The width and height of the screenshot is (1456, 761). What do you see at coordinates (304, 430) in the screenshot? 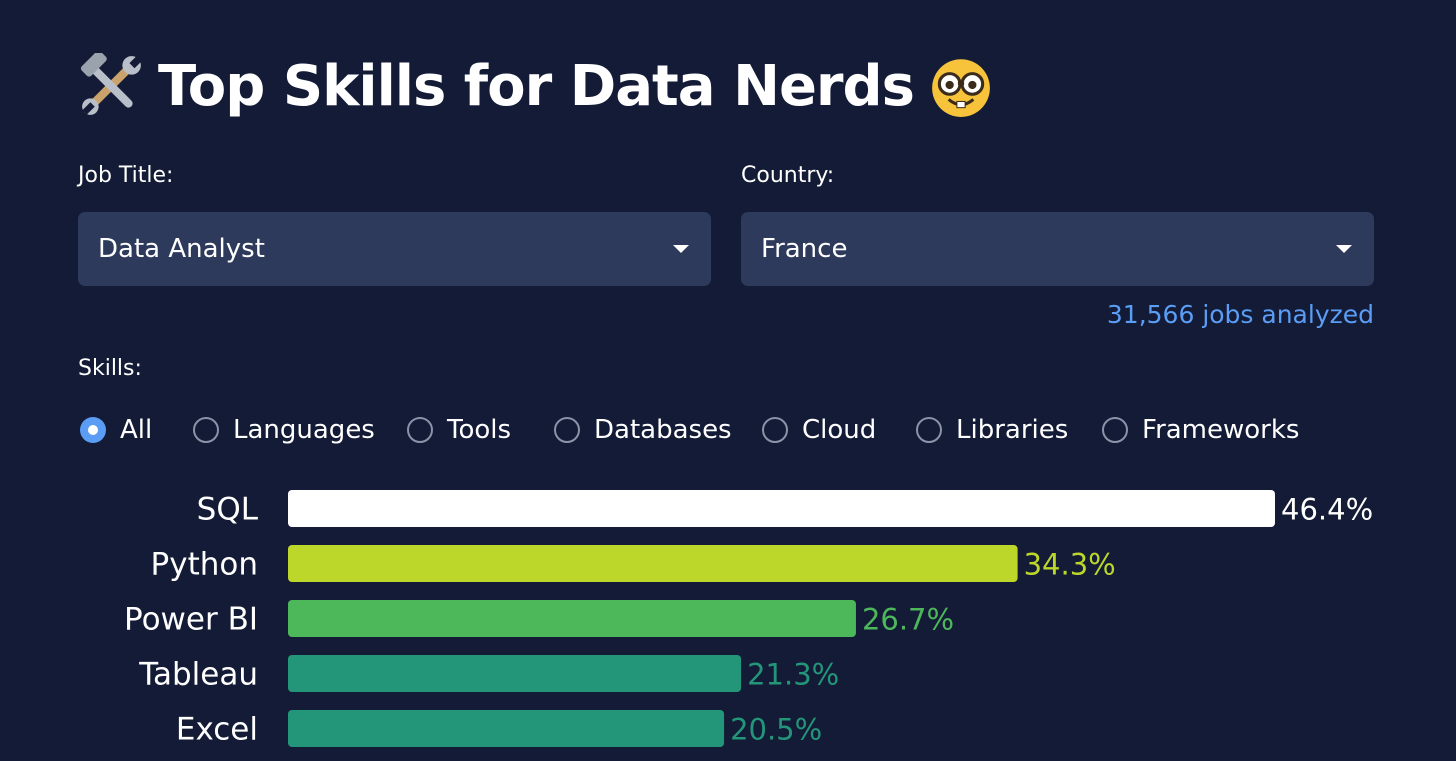
I see `radio-label: Languages` at bounding box center [304, 430].